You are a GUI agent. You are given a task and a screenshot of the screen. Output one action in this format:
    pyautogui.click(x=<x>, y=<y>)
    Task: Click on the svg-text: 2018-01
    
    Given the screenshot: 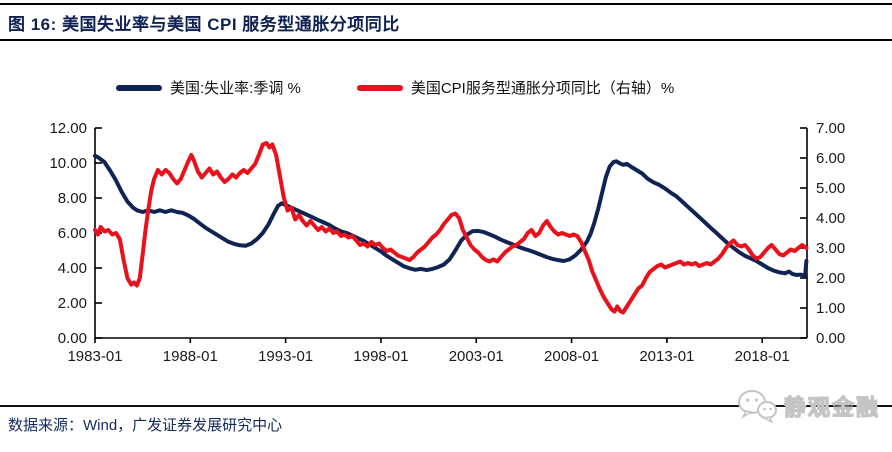 What is the action you would take?
    pyautogui.click(x=762, y=356)
    